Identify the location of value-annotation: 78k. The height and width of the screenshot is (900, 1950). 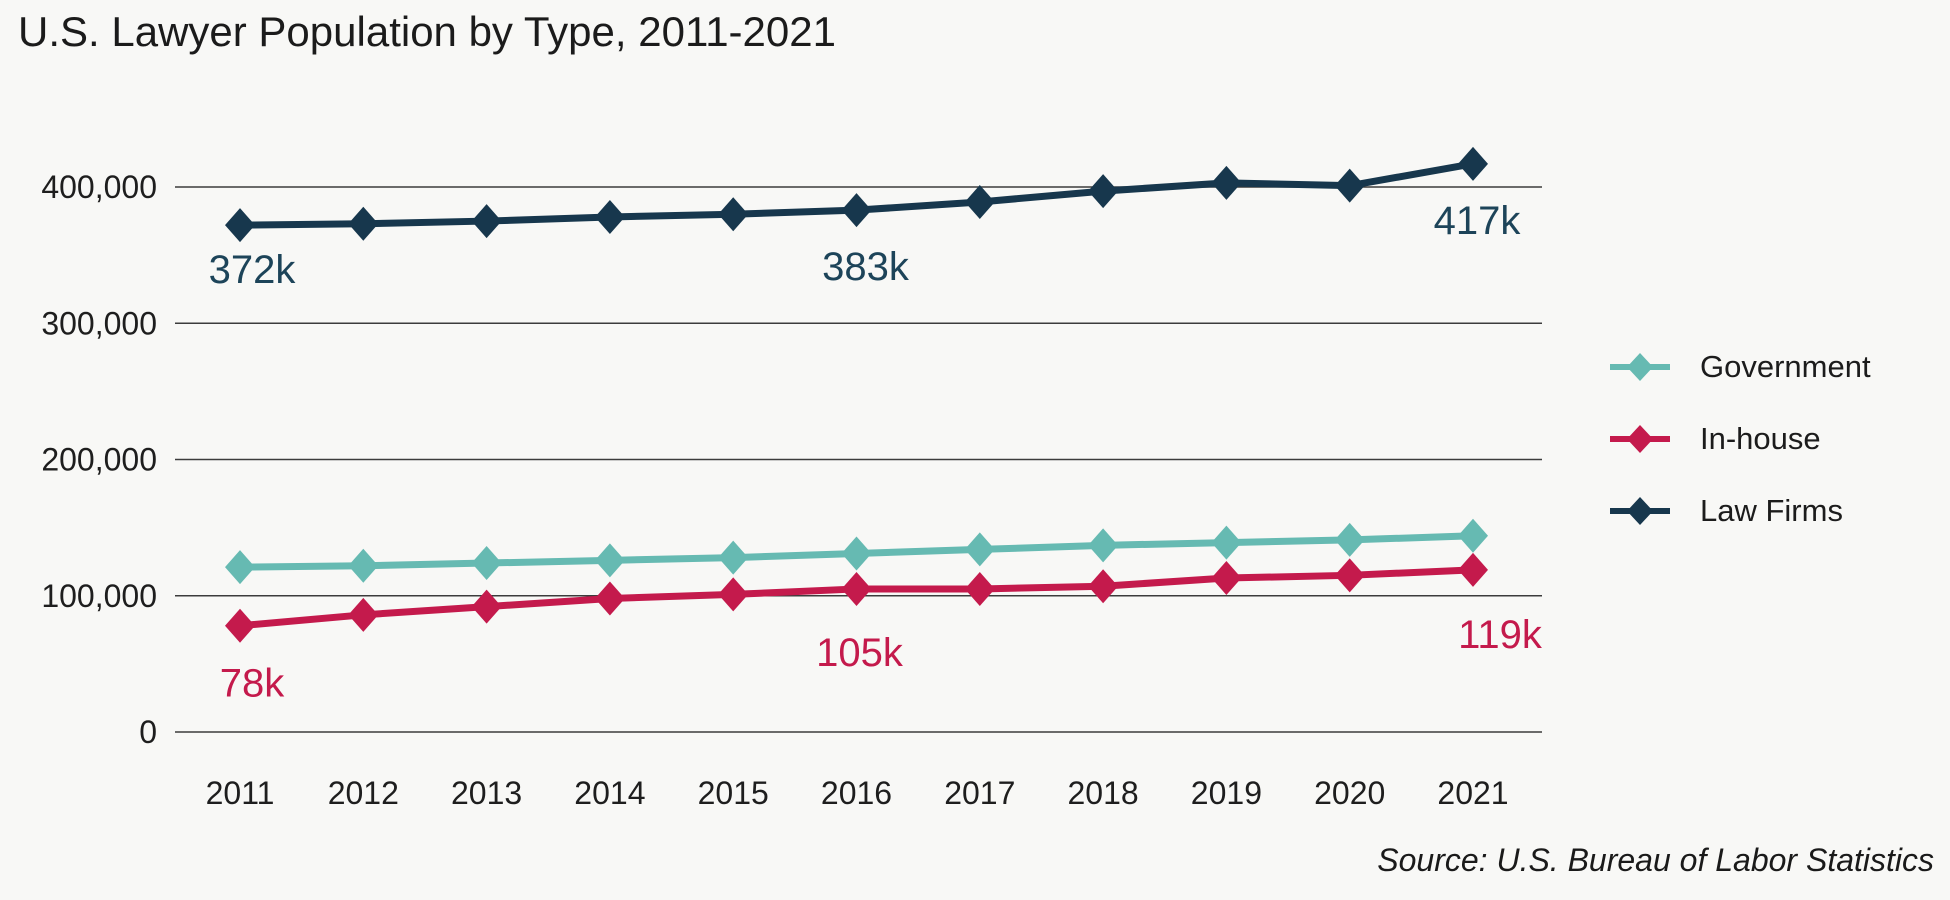
(252, 684).